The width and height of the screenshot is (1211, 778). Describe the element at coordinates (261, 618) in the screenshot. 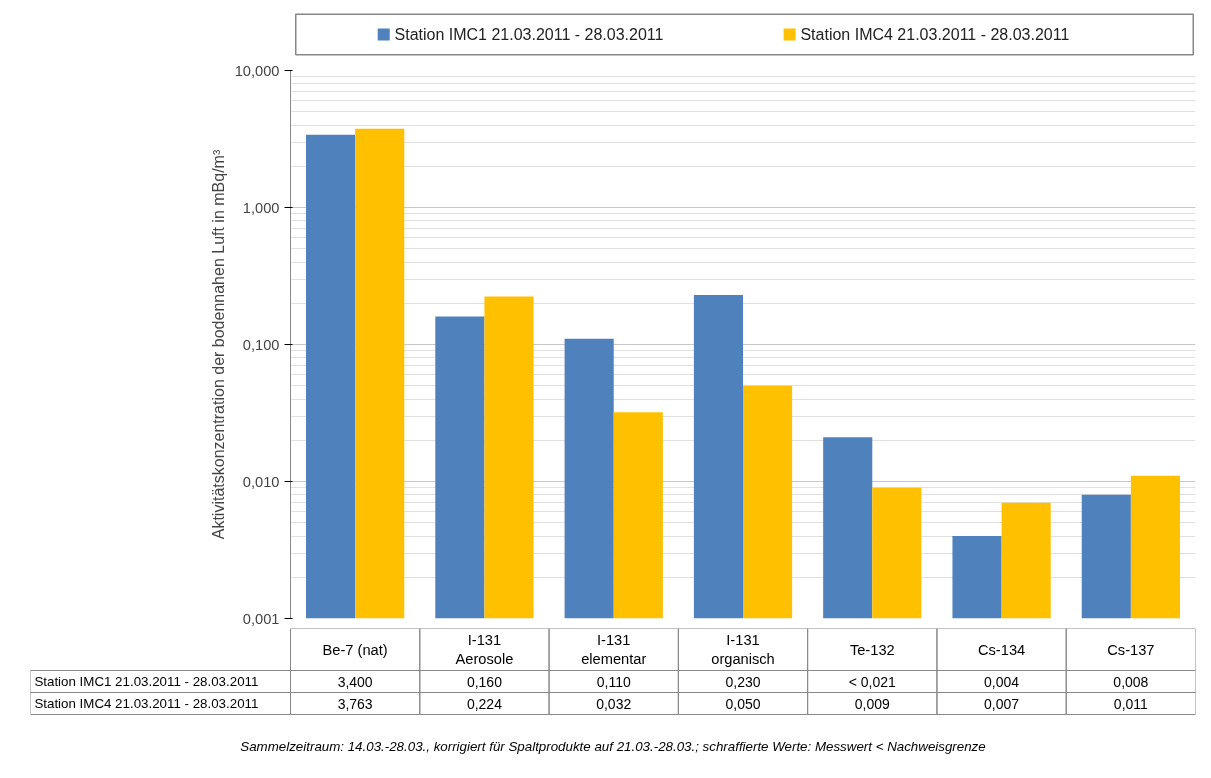

I see `y-tick-label: 0,001` at that location.